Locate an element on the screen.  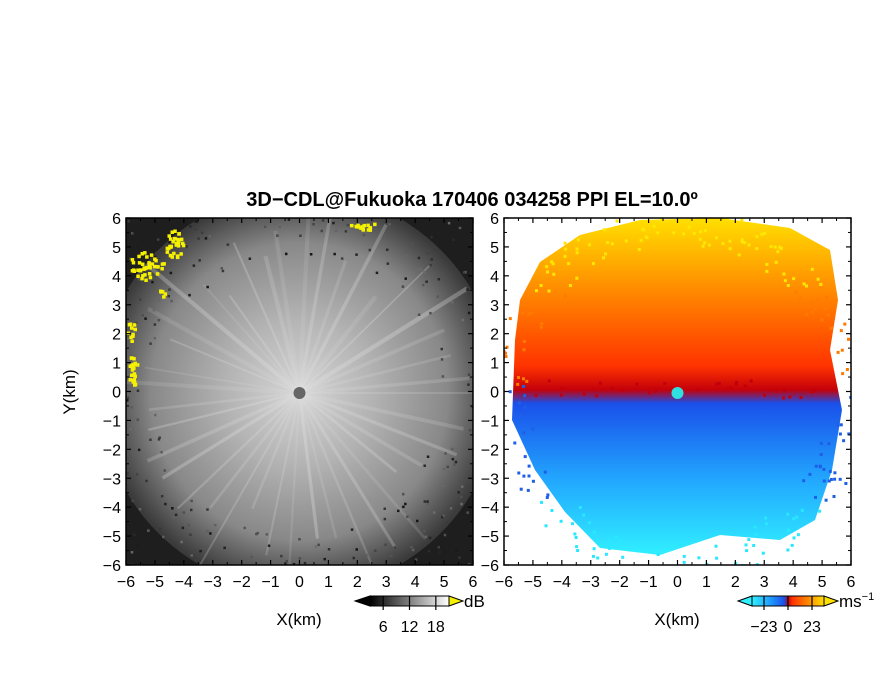
velocity-x-tick-label: 1 is located at coordinates (706, 582).